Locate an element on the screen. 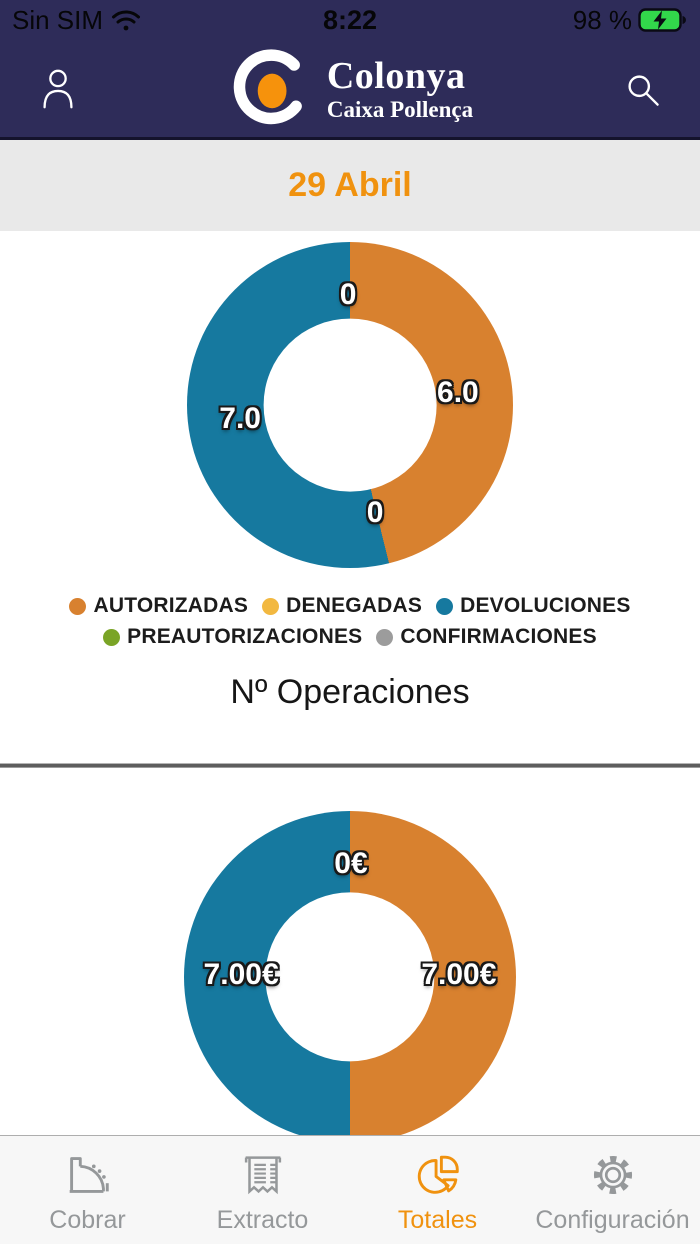  legend-item-denegadas: DENEGADAS is located at coordinates (342, 606).